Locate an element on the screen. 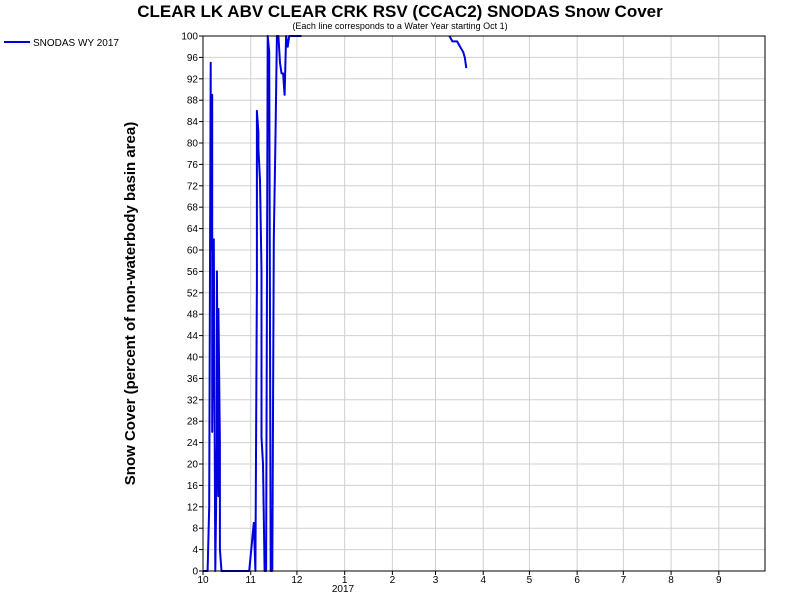  y-tick-label: 76 is located at coordinates (193, 165).